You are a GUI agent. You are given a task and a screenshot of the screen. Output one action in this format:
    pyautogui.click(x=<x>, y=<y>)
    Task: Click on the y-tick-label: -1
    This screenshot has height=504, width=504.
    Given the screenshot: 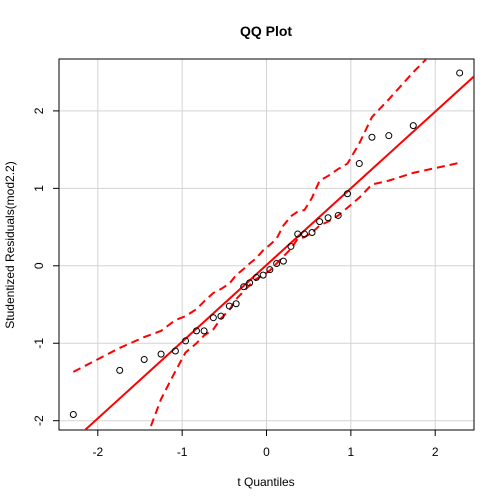 What is the action you would take?
    pyautogui.click(x=39, y=343)
    